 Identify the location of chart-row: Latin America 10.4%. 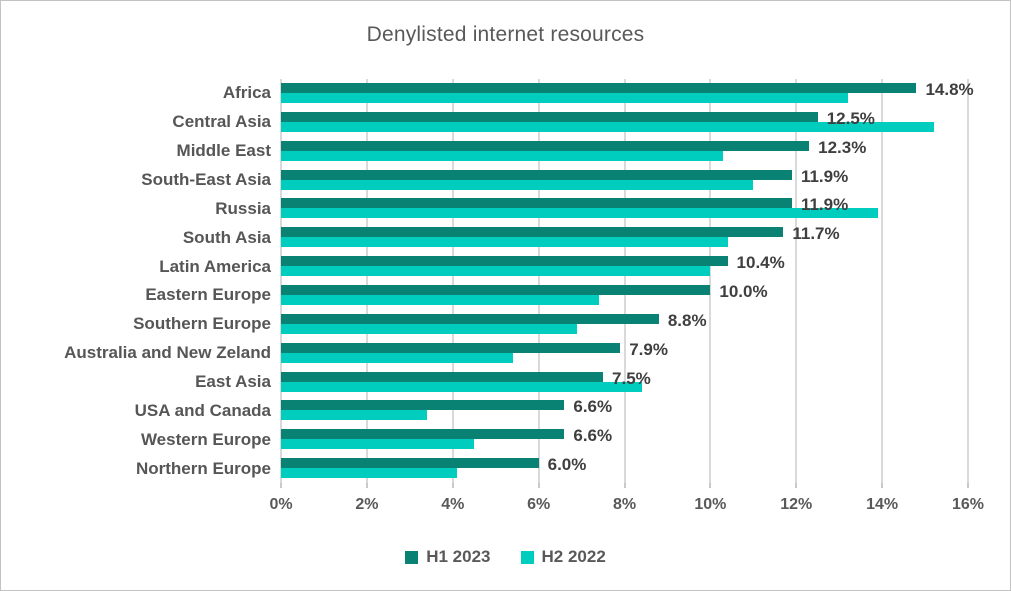
(563, 266).